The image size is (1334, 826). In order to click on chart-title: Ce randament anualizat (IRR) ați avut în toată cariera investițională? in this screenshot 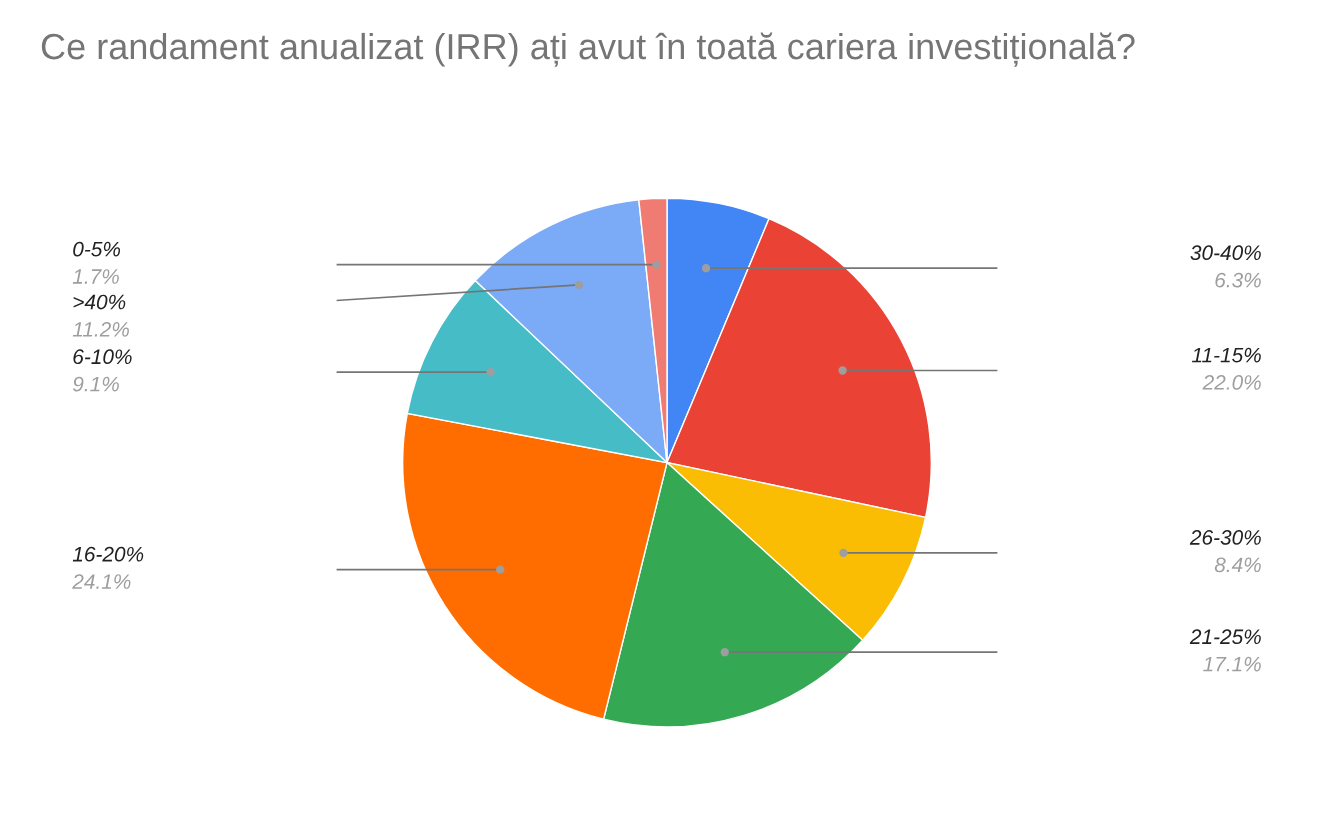, I will do `click(588, 49)`.